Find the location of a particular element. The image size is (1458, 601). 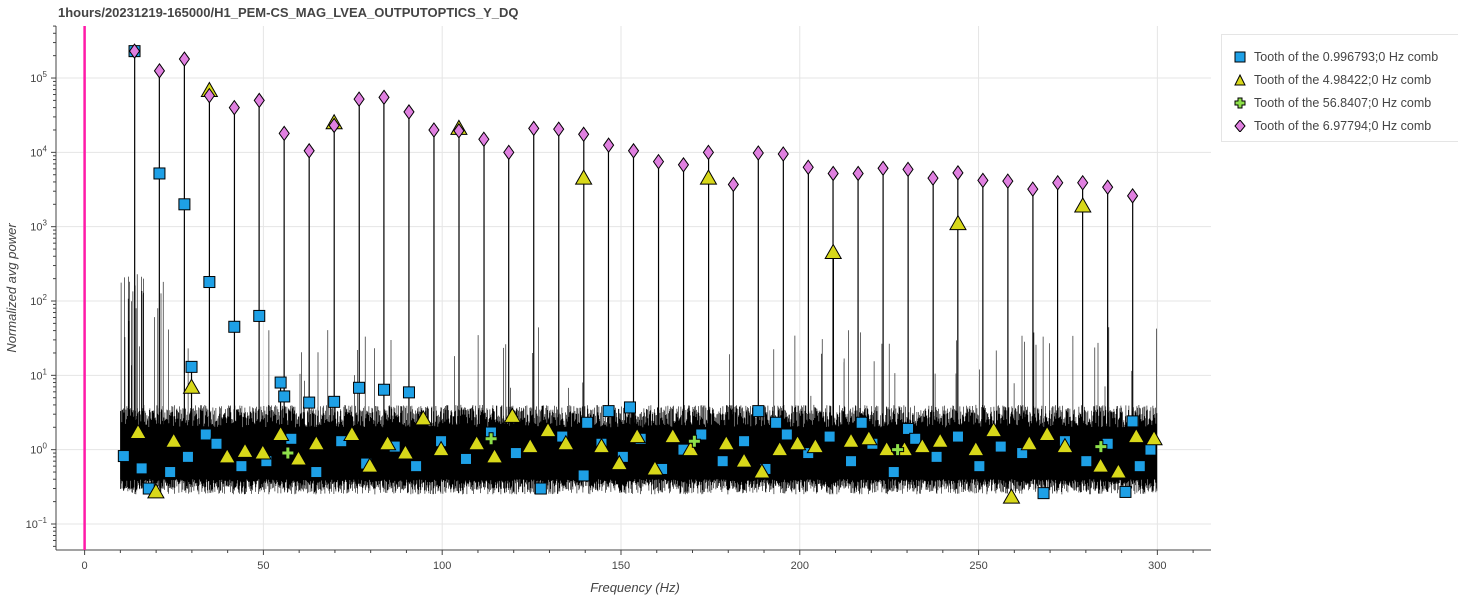

y-tick-label: 10⁻¹ is located at coordinates (37, 523).